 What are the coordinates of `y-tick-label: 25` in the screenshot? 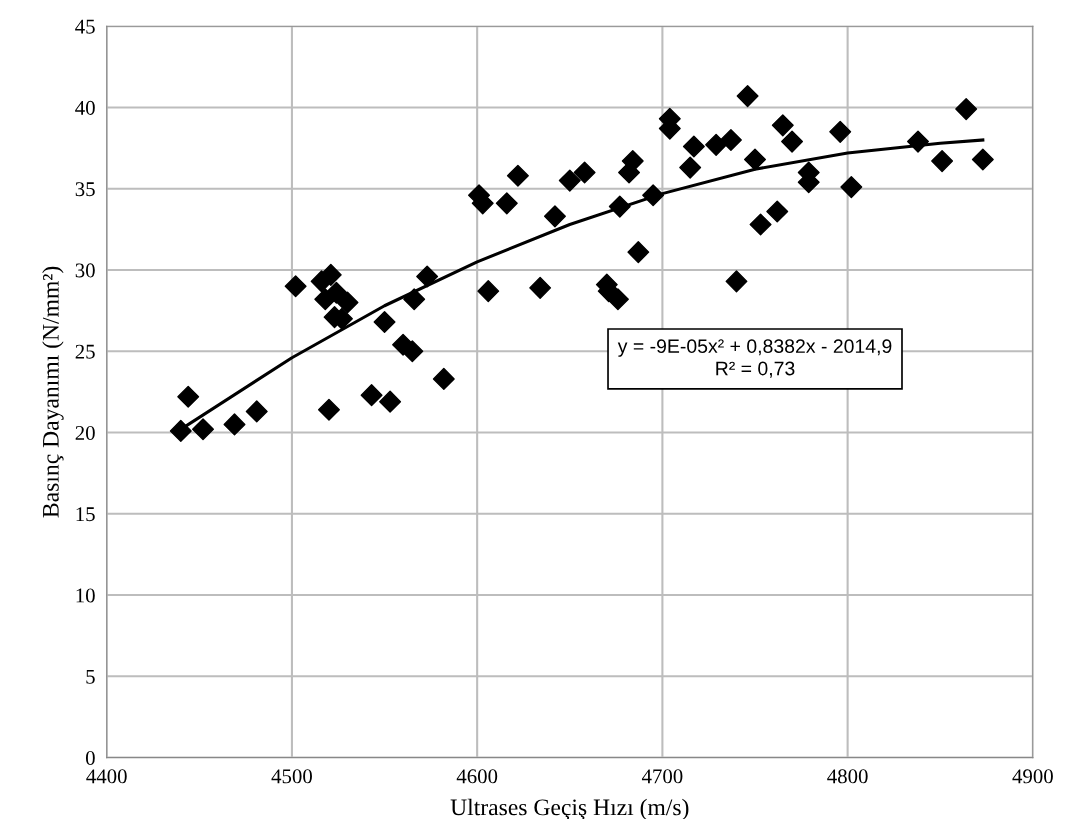 It's located at (85, 351).